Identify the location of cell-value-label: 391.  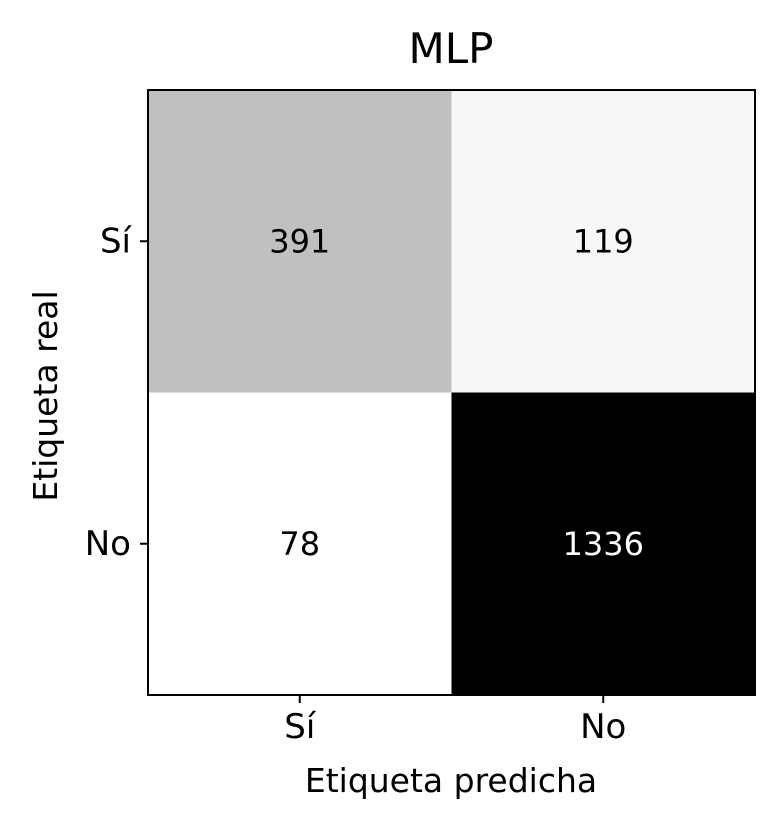
(299, 241).